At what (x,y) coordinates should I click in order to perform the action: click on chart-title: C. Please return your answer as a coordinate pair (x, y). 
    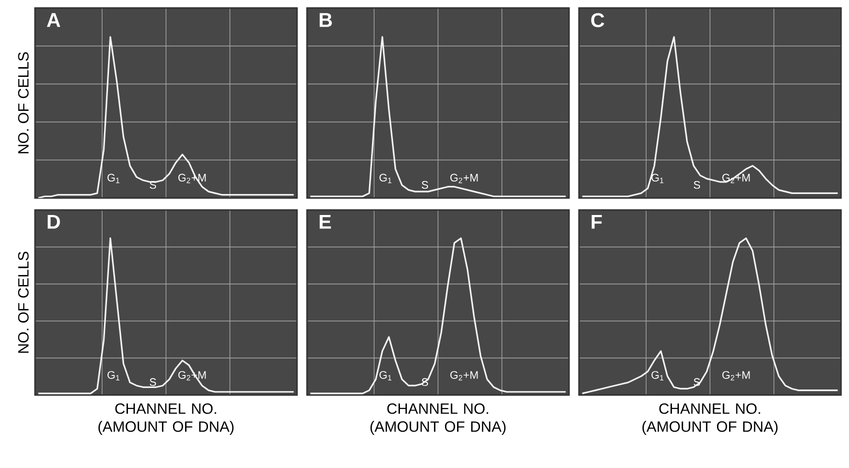
    Looking at the image, I should click on (597, 20).